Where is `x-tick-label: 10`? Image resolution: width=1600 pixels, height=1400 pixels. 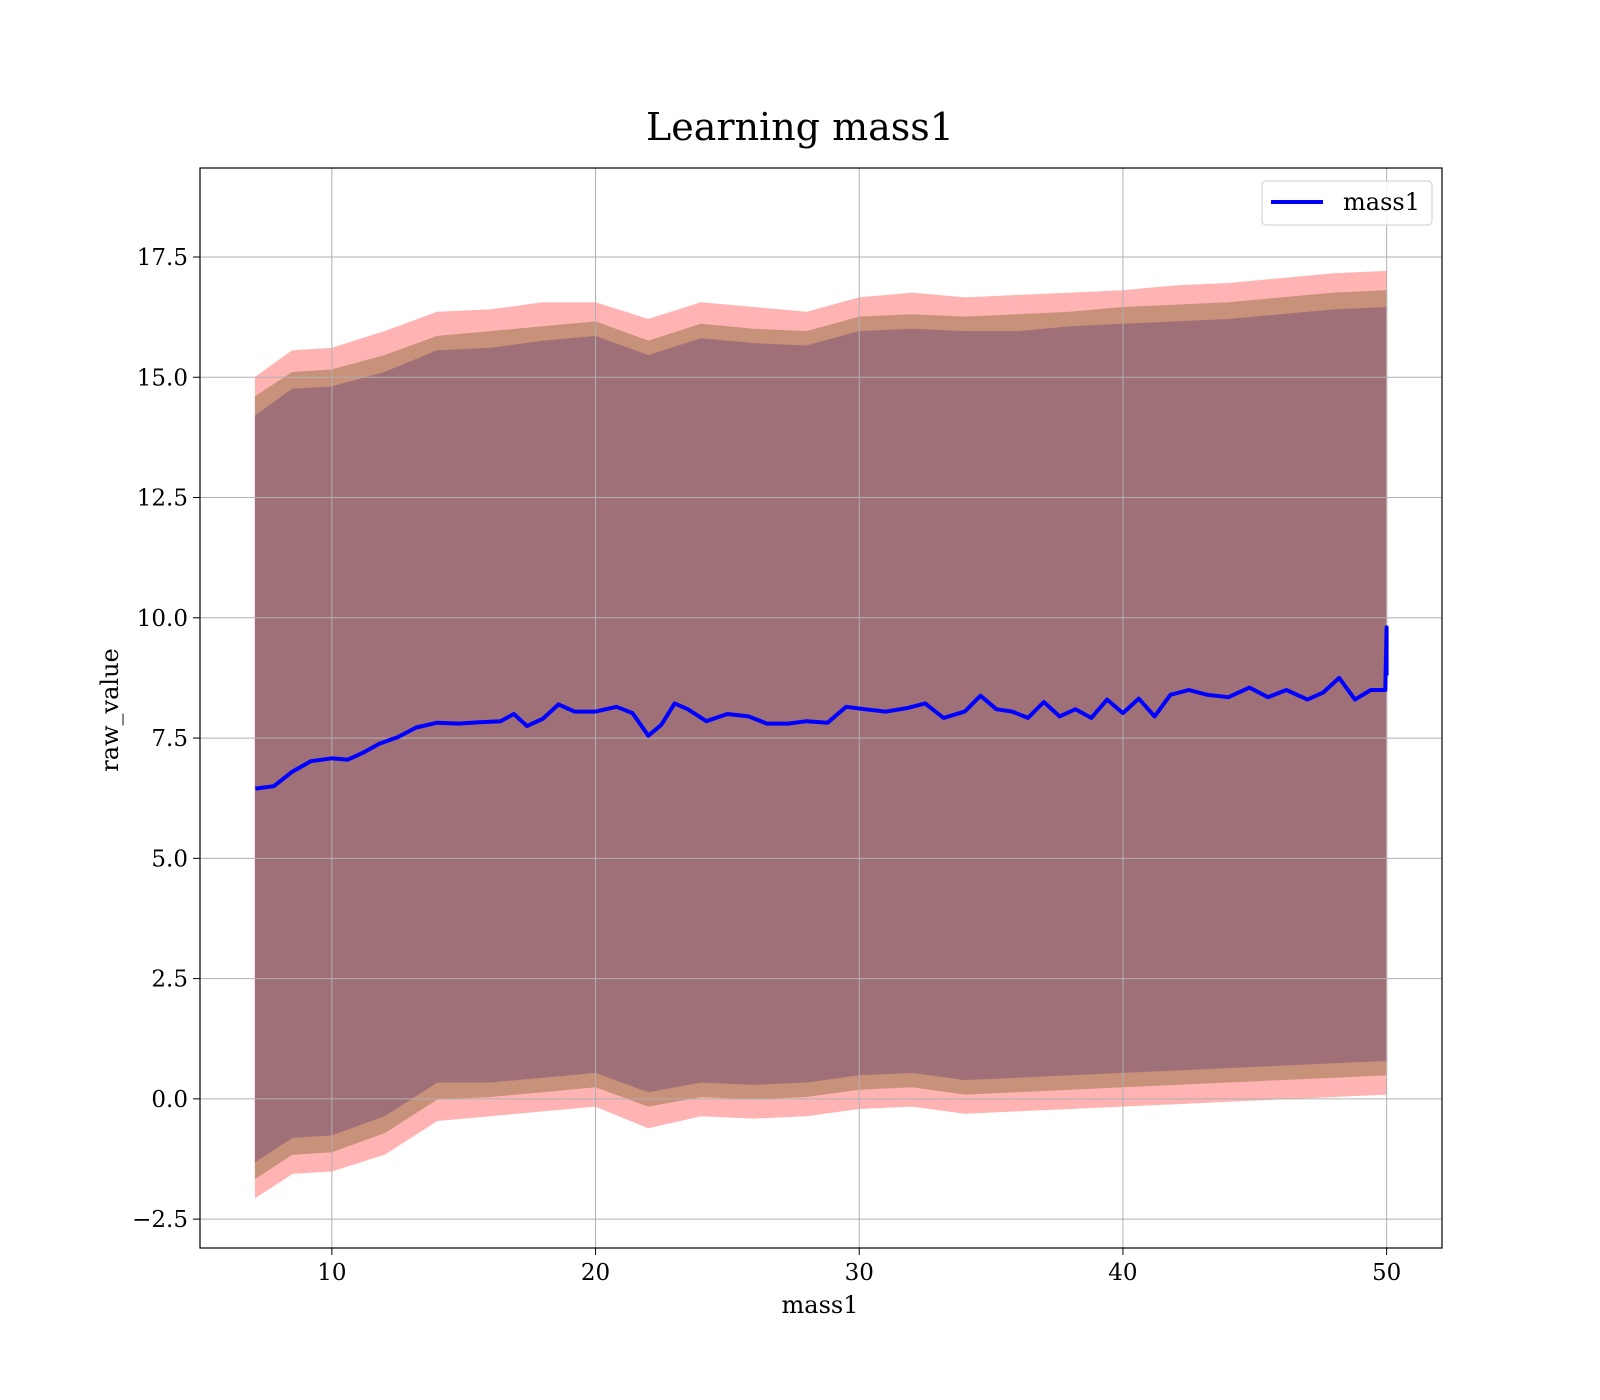
x-tick-label: 10 is located at coordinates (331, 1273).